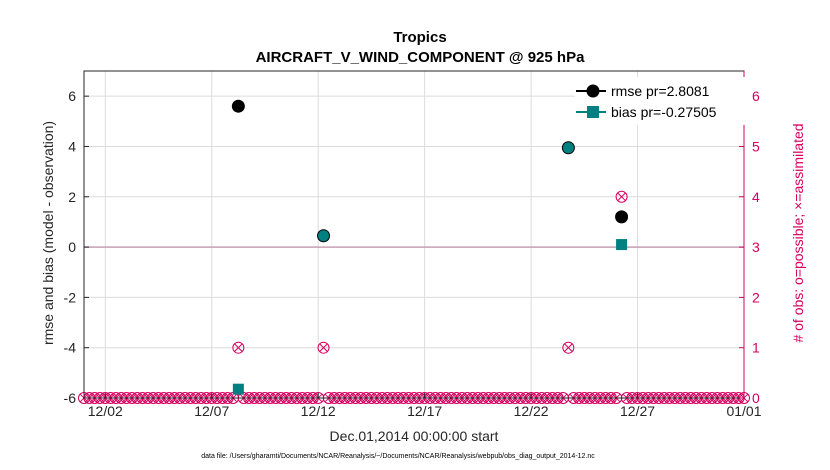 The height and width of the screenshot is (470, 830). What do you see at coordinates (756, 247) in the screenshot?
I see `y-right-tick-label: 3` at bounding box center [756, 247].